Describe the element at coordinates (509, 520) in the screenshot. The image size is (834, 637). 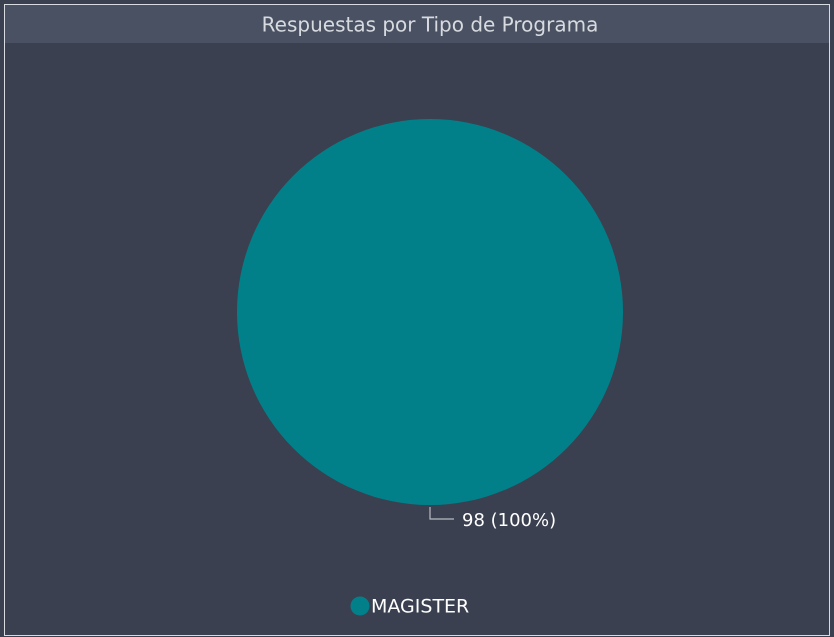
I see `data-label: 98 (100%)` at that location.